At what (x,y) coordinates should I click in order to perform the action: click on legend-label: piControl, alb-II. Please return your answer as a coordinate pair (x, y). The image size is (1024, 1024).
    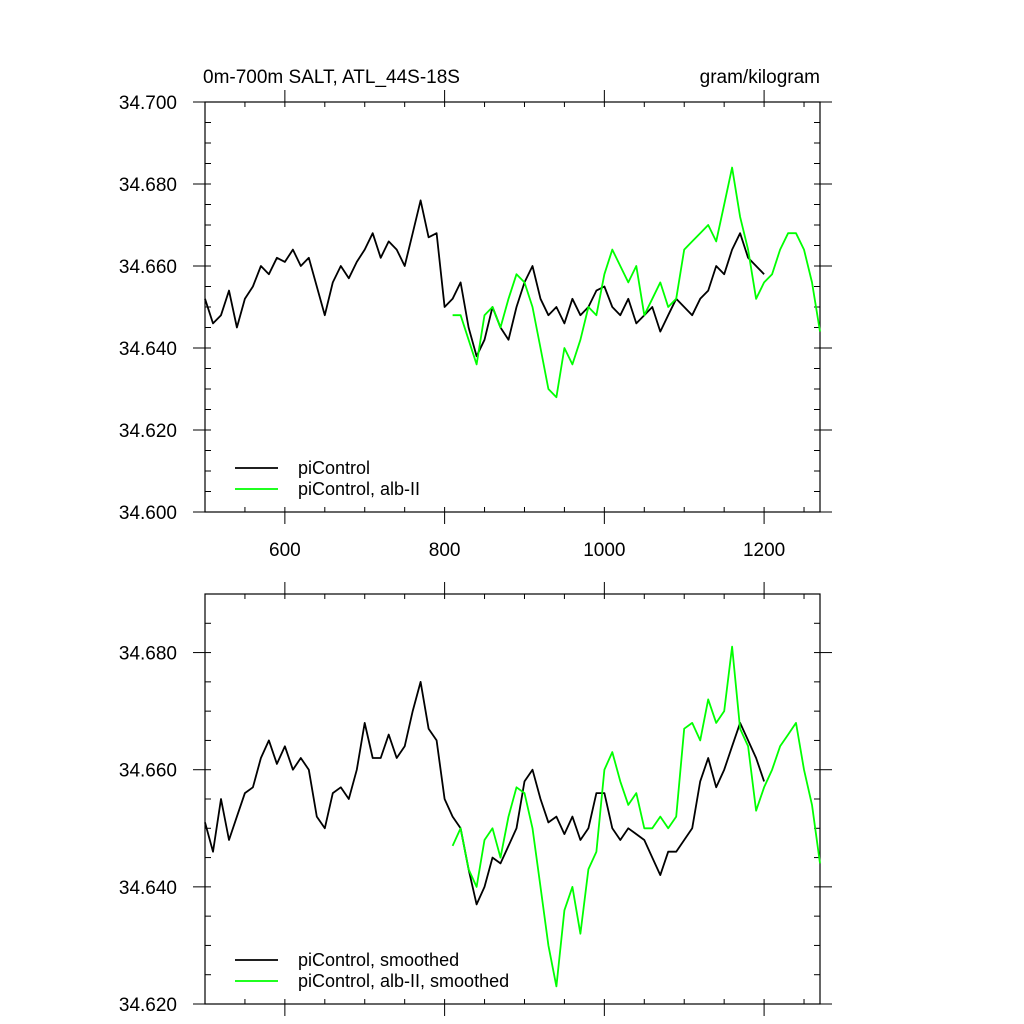
    Looking at the image, I should click on (359, 489).